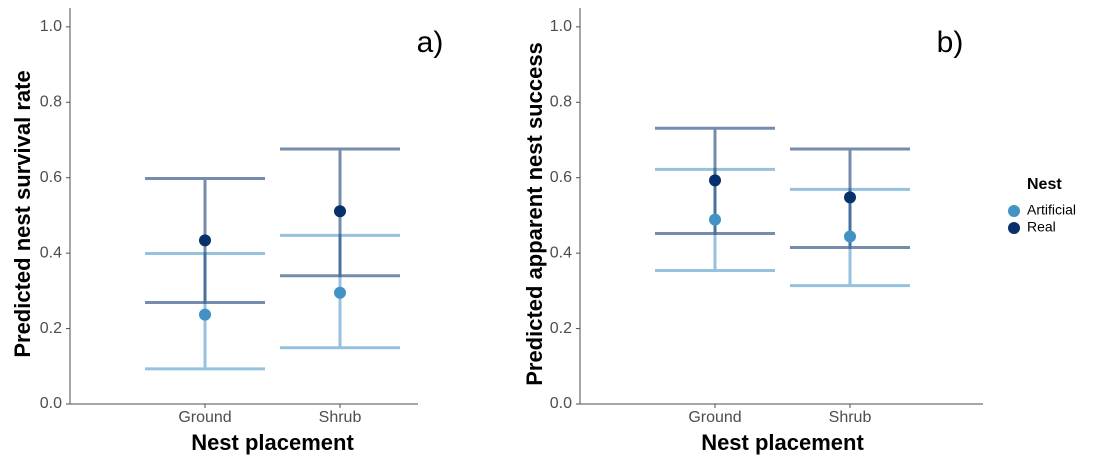 This screenshot has width=1093, height=463. What do you see at coordinates (1044, 184) in the screenshot?
I see `legend-title: Nest` at bounding box center [1044, 184].